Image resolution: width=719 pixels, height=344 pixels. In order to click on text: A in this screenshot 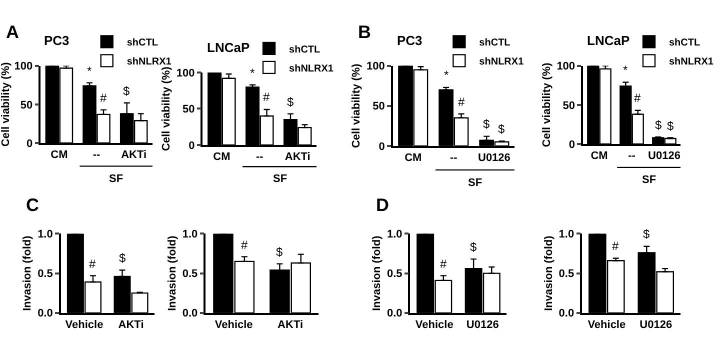, I will do `click(12, 32)`.